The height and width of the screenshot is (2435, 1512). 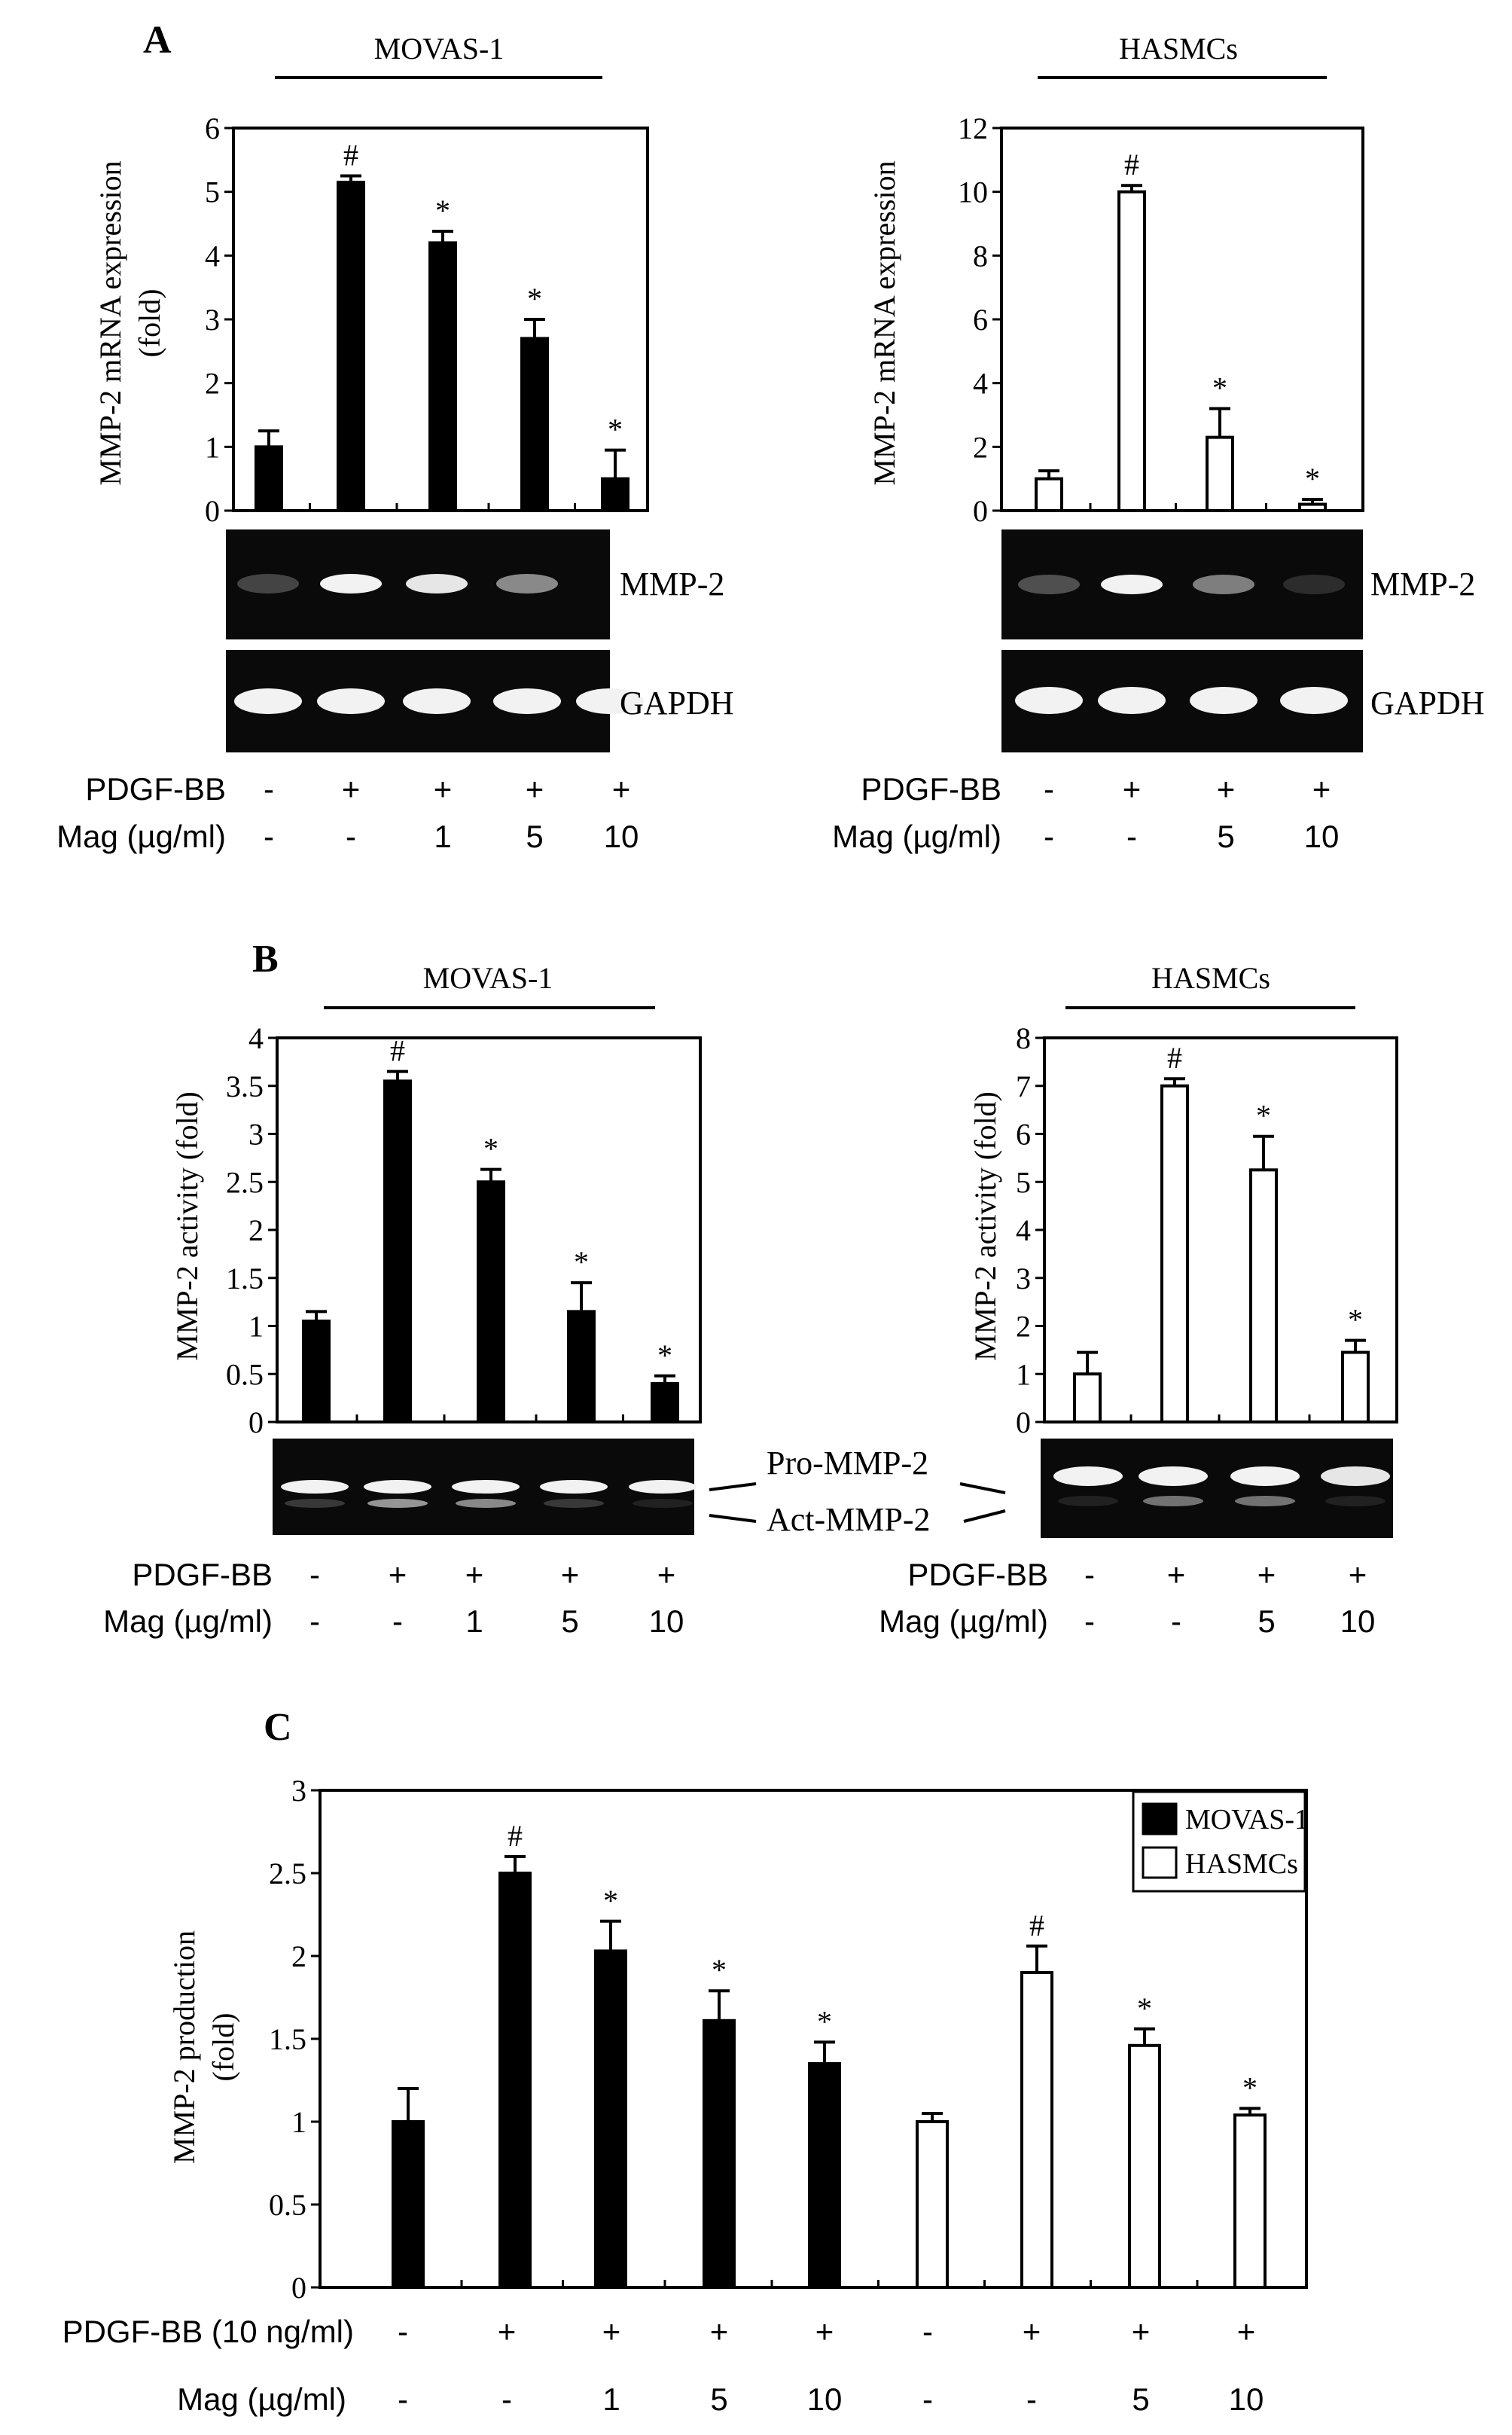 I want to click on pdgf-label-b-left: PDGF-BB, so click(x=202, y=1574).